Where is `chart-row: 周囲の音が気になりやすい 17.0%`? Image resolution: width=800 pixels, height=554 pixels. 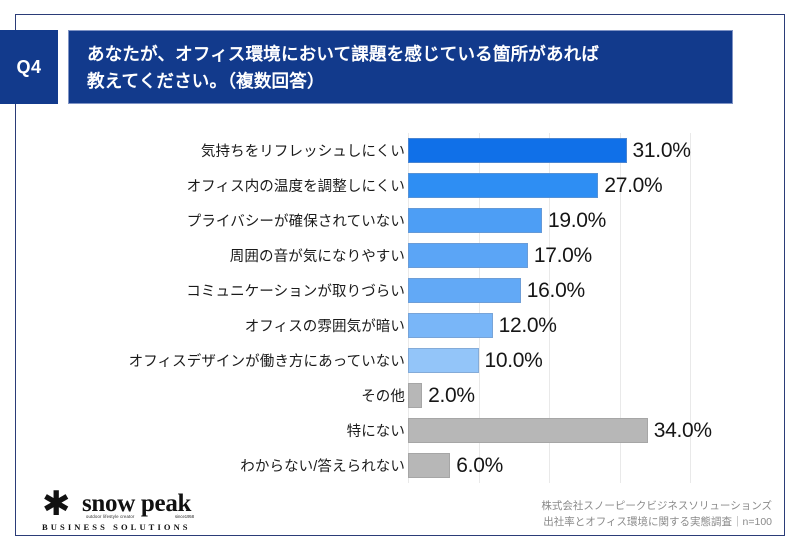
chart-row: 周囲の音が気になりやすい 17.0% is located at coordinates (400, 255).